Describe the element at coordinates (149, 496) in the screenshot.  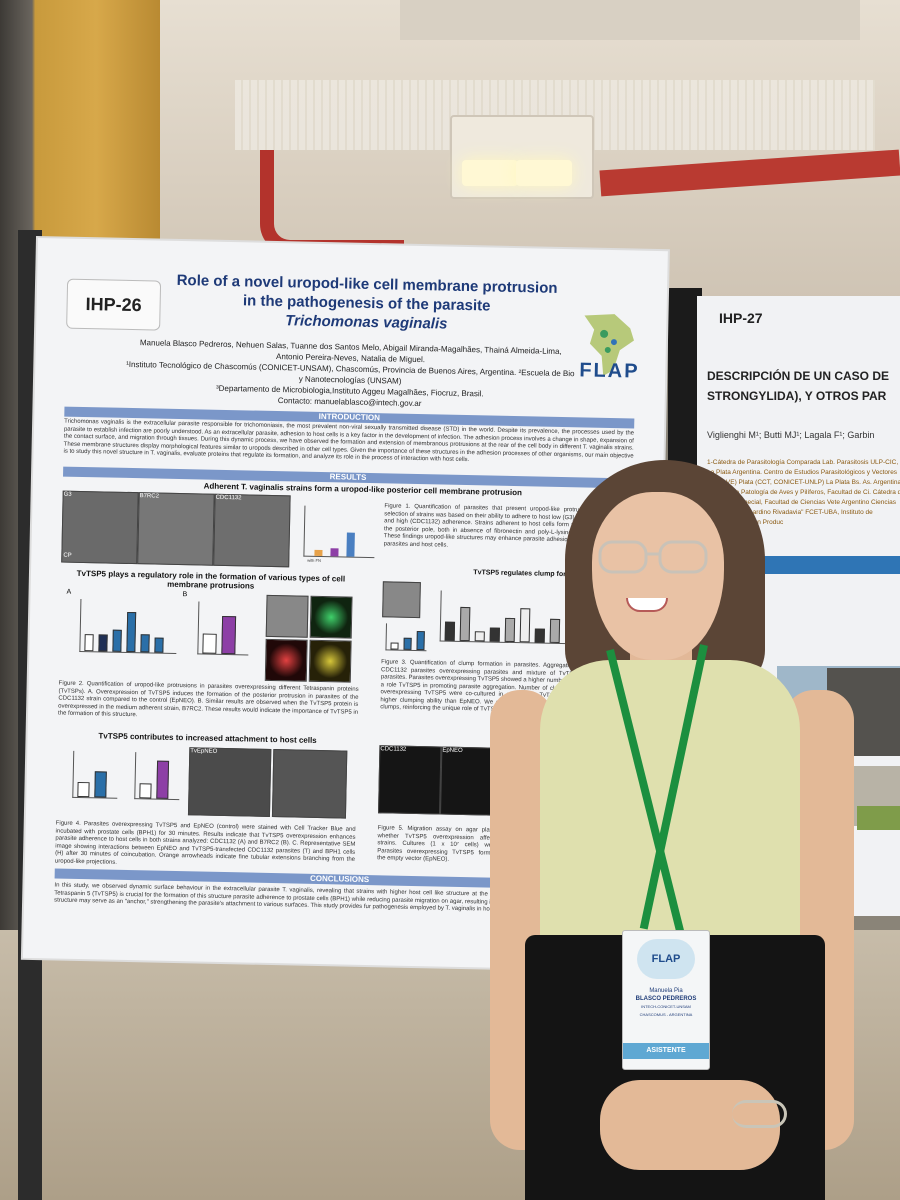
I see `image-label: B7RC2` at that location.